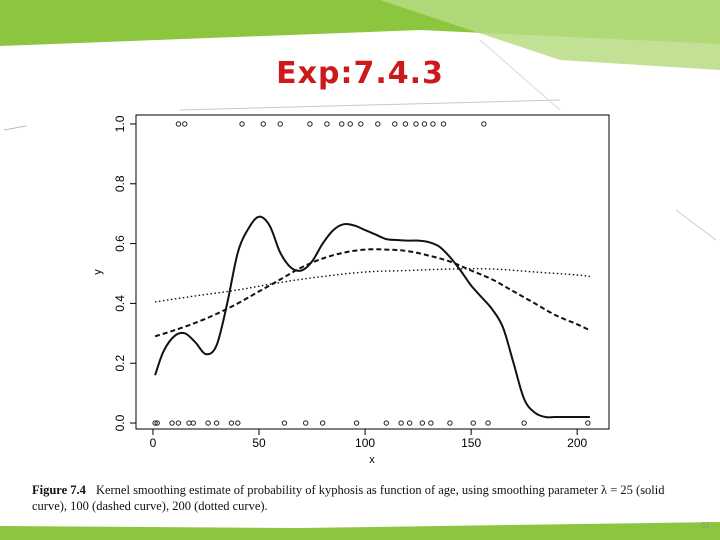 The width and height of the screenshot is (720, 540). What do you see at coordinates (124, 273) in the screenshot?
I see `y-axis: 0.0 0.2 0.4 0.6 0.8 1.0` at bounding box center [124, 273].